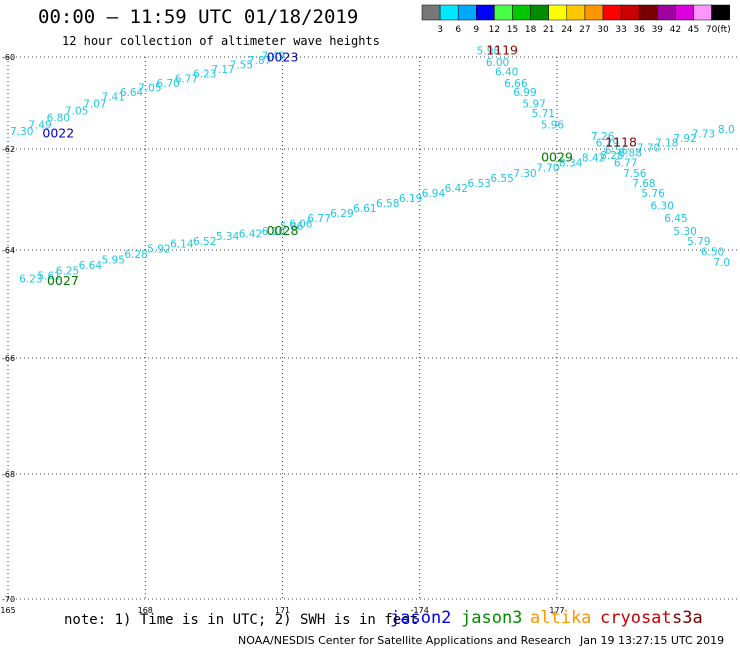 The image size is (740, 650). Describe the element at coordinates (167, 84) in the screenshot. I see `swh-value: 6.70` at that location.